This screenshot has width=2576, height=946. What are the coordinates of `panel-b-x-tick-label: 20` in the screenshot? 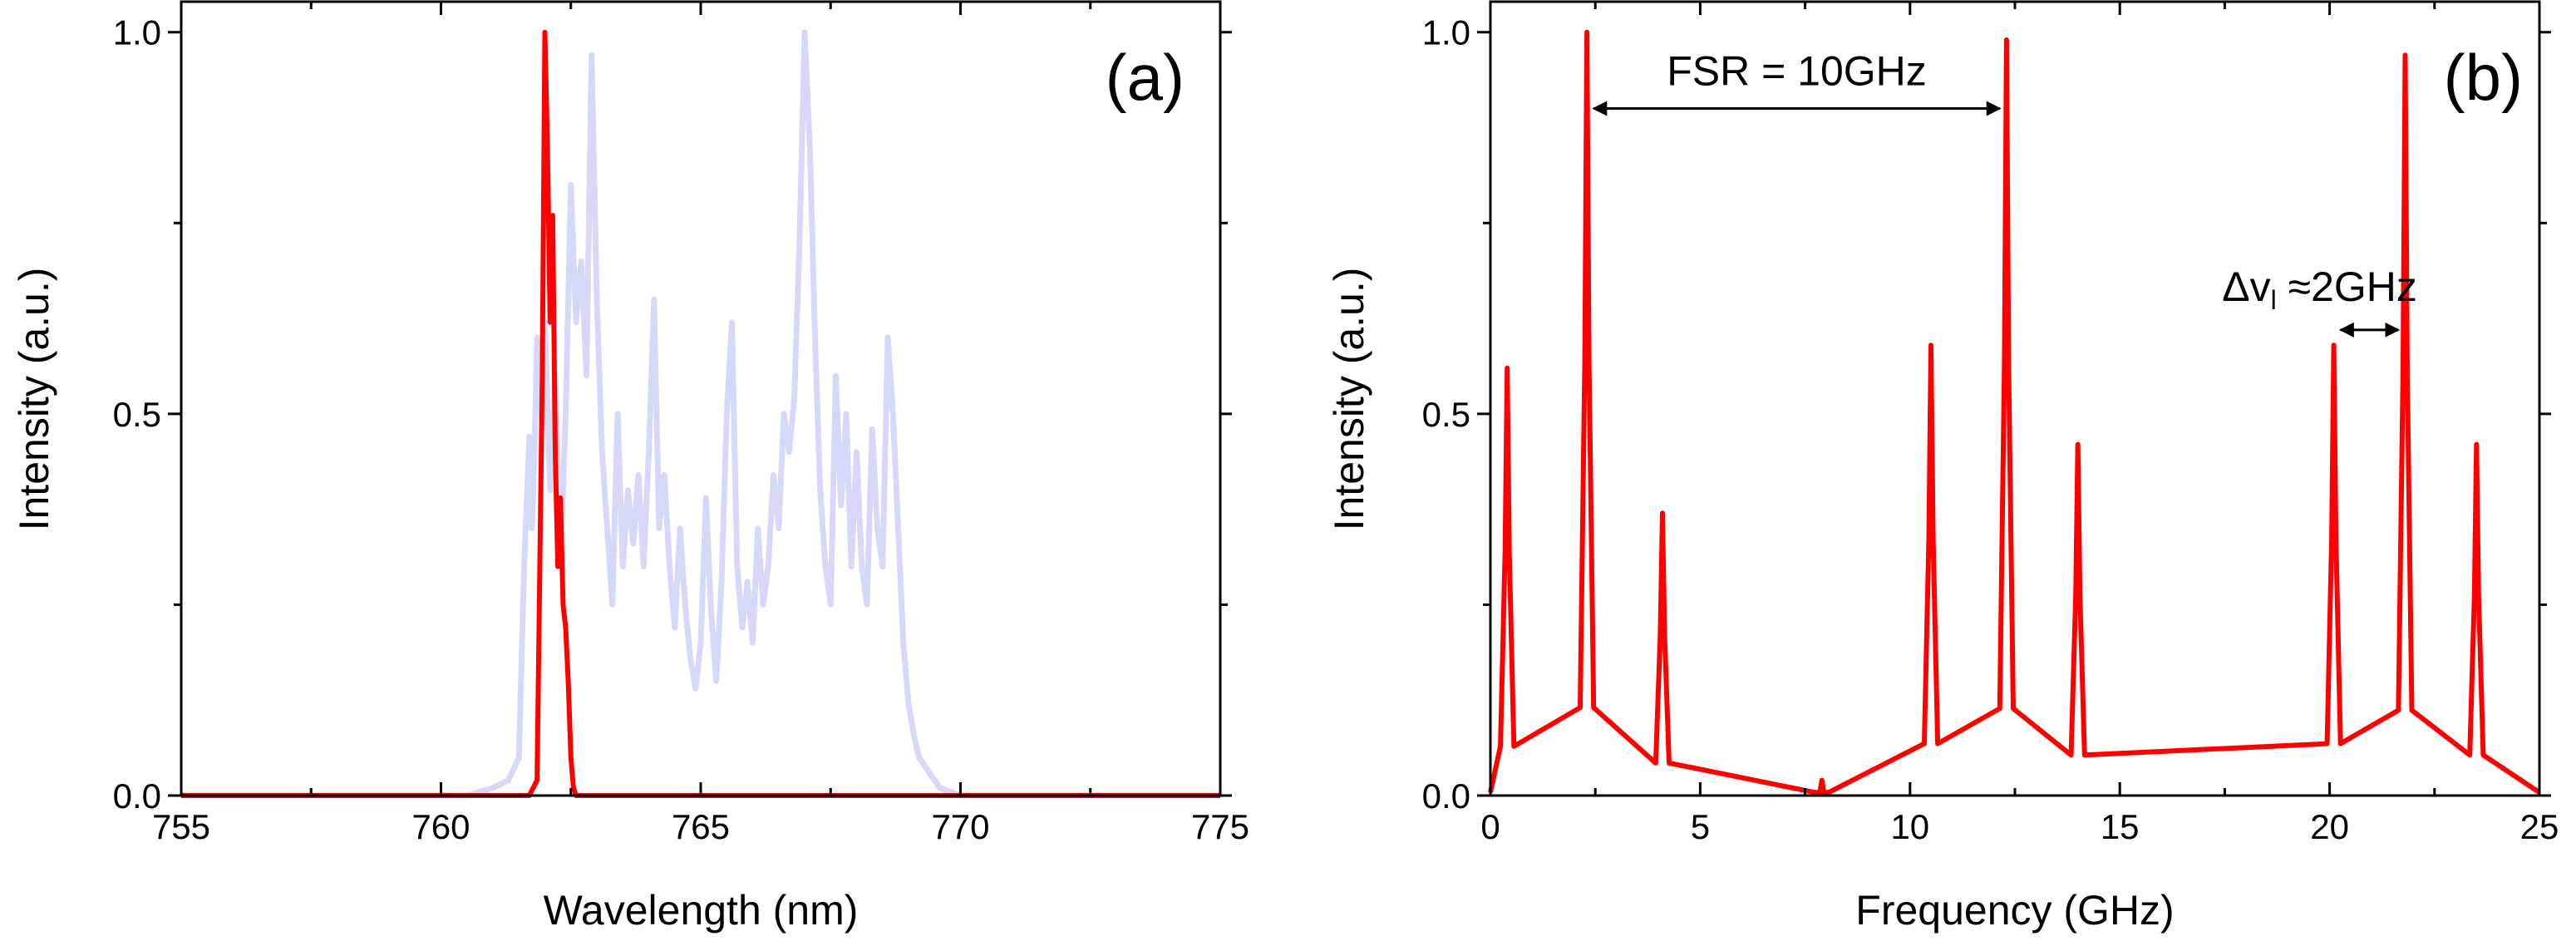 It's located at (2329, 827).